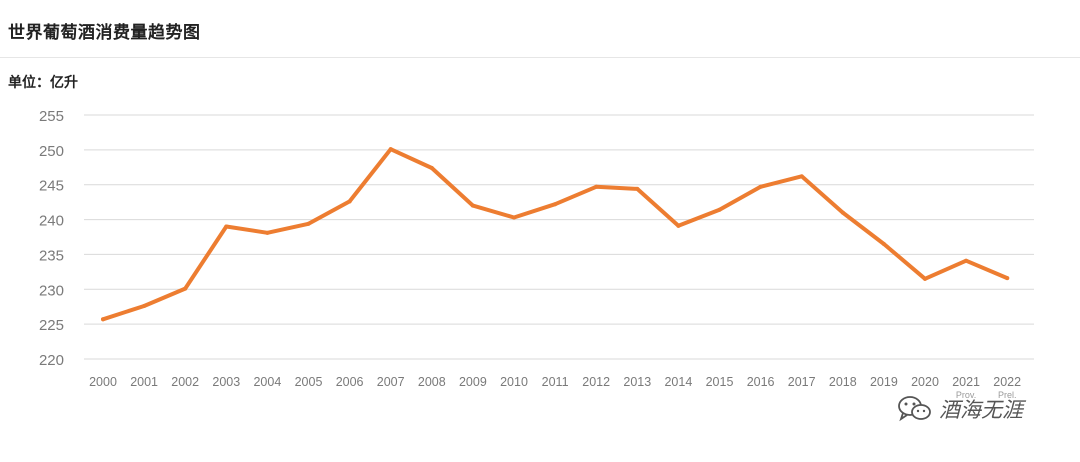 This screenshot has width=1080, height=462. Describe the element at coordinates (226, 382) in the screenshot. I see `x-tick-label: 2003` at that location.